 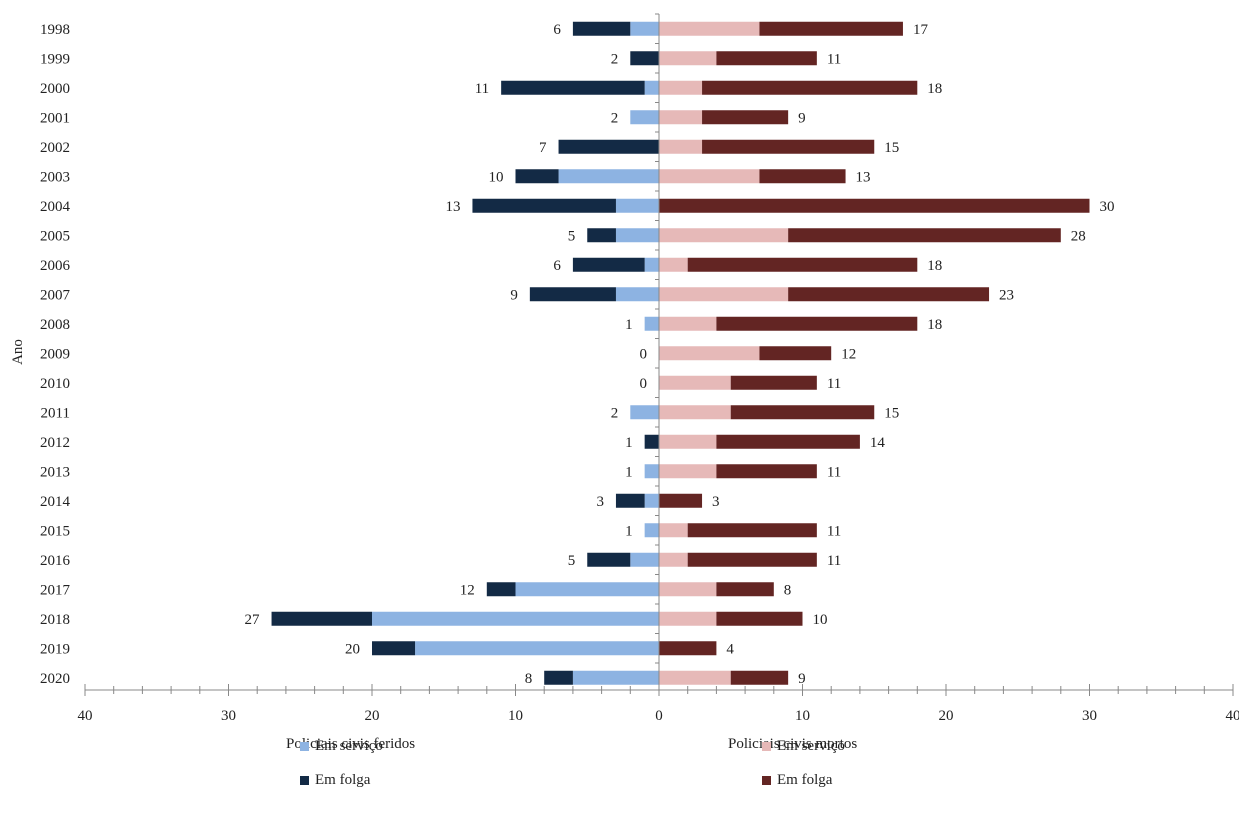 I want to click on x-tick-label-20: 20, so click(x=946, y=716).